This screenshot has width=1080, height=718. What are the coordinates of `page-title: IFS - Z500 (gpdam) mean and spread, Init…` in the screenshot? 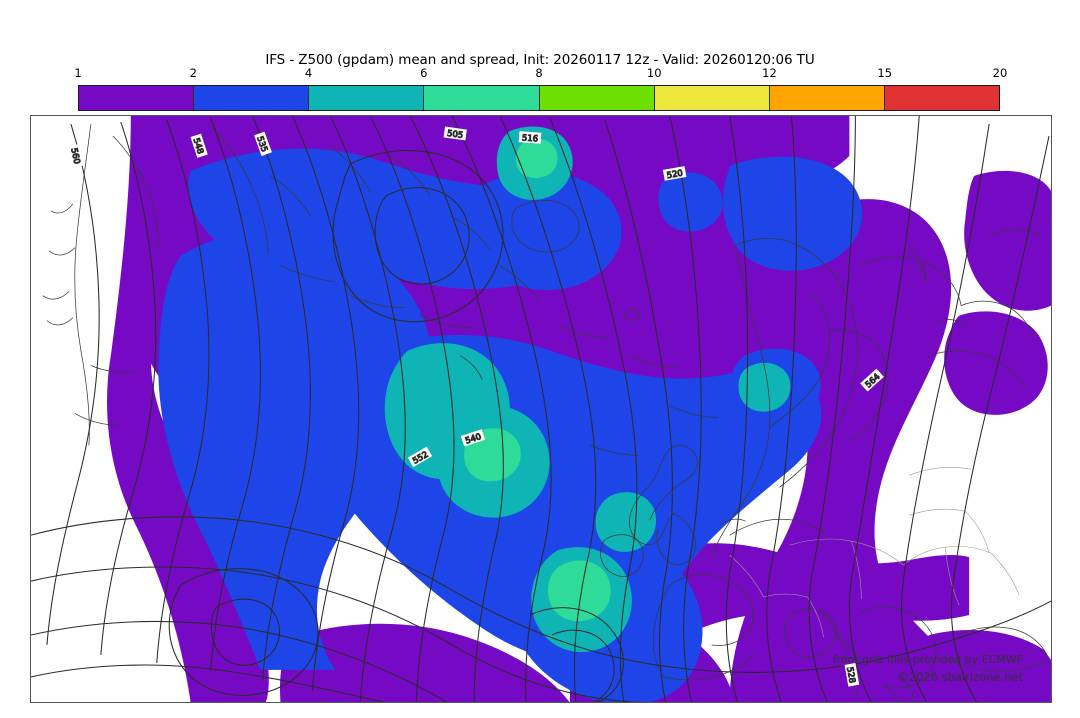 It's located at (540, 60).